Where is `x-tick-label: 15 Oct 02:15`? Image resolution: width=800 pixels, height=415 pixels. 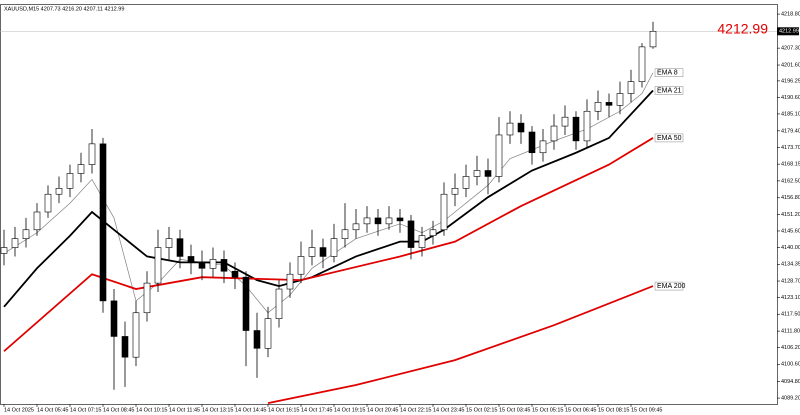 x-tick-label: 15 Oct 02:15 is located at coordinates (482, 410).